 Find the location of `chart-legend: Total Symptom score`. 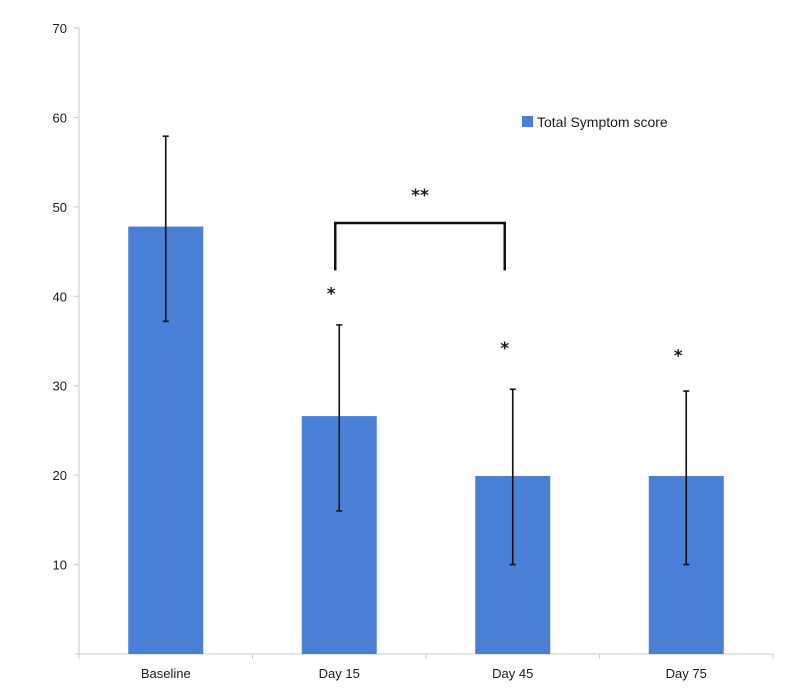

chart-legend: Total Symptom score is located at coordinates (595, 122).